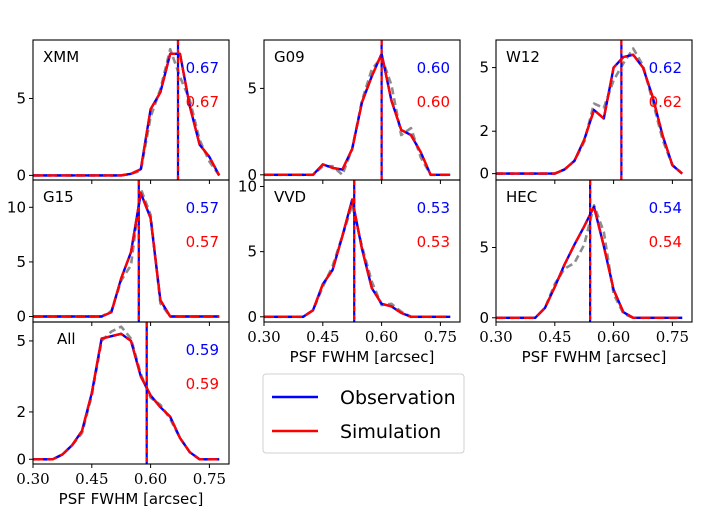 This screenshot has width=706, height=530. Describe the element at coordinates (66, 339) in the screenshot. I see `panel-name: All` at that location.